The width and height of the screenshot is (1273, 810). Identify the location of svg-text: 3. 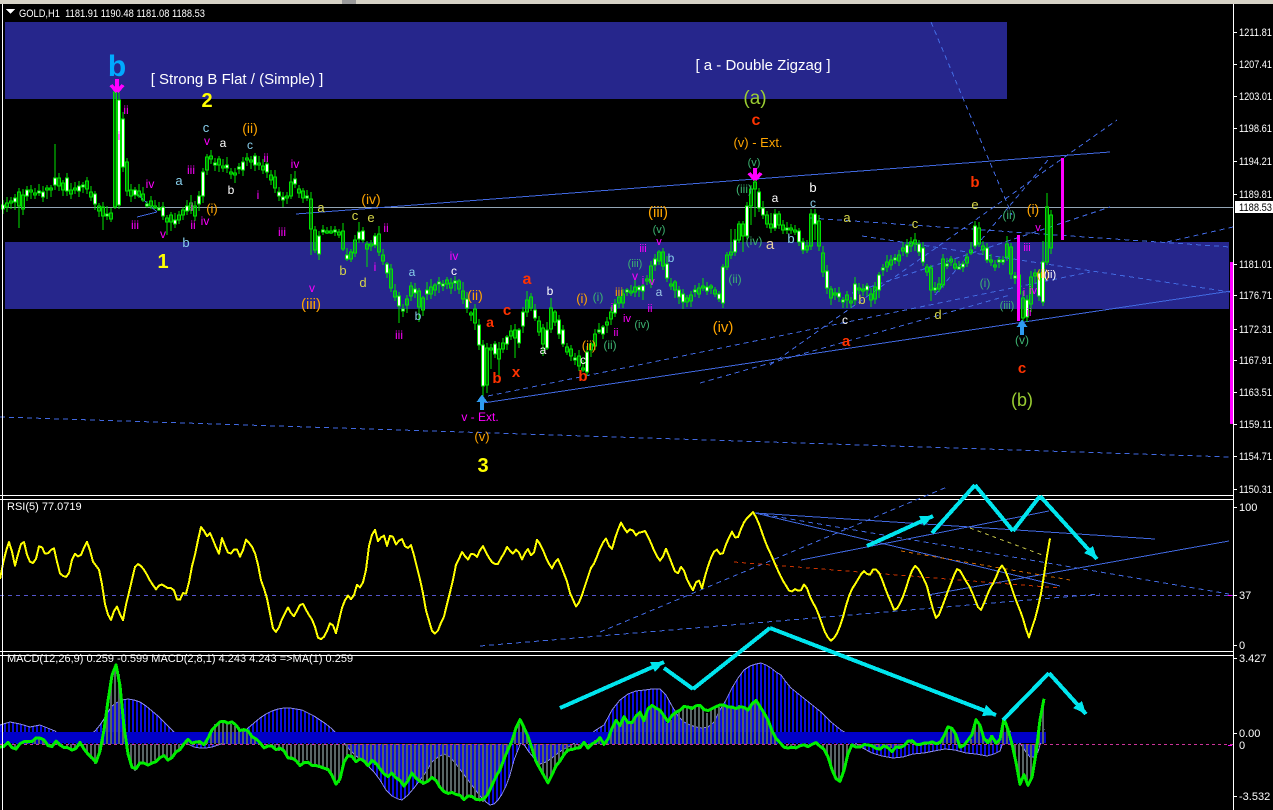
(482, 466).